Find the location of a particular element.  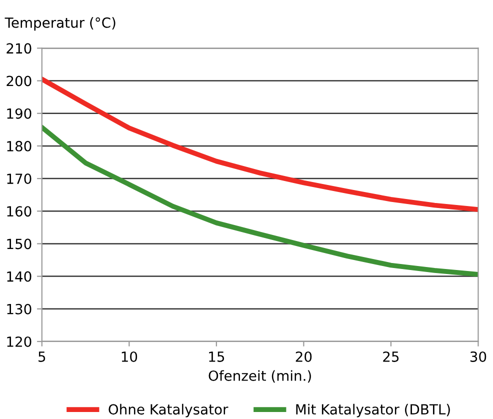

x-tick-label: 25 is located at coordinates (391, 356).